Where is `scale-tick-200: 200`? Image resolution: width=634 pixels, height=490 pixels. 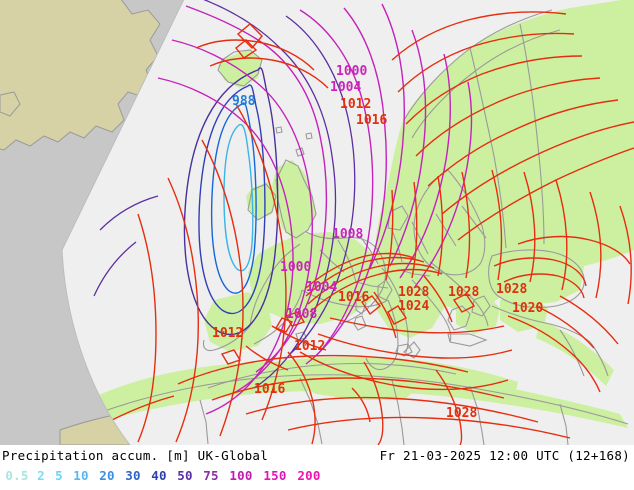 scale-tick-200: 200 is located at coordinates (309, 475).